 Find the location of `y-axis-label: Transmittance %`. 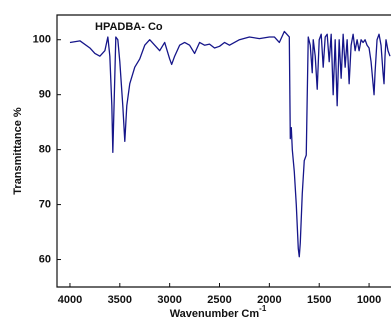

y-axis-label: Transmittance % is located at coordinates (18, 151).